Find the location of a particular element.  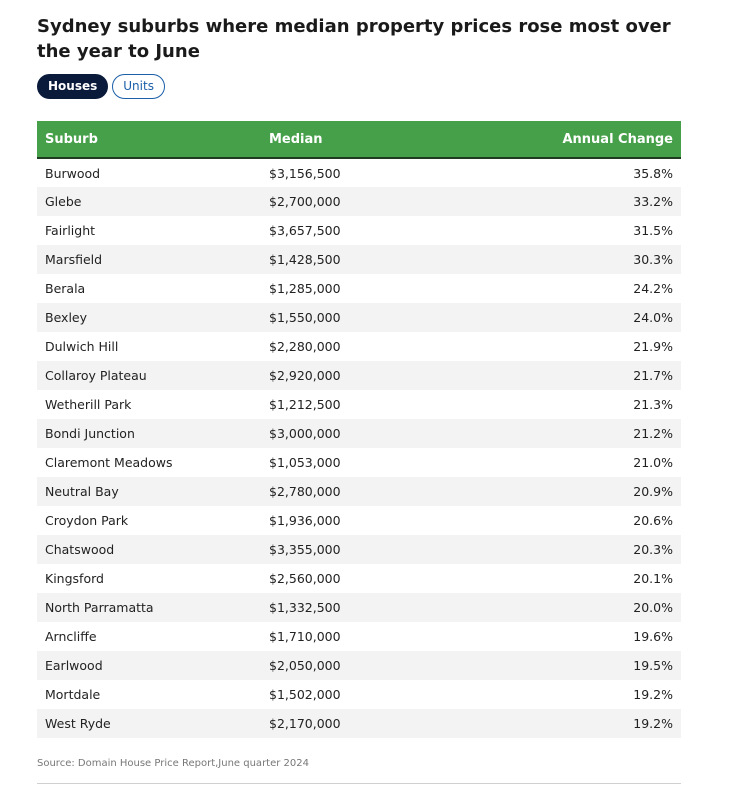

table-cell-annual-change: 20.6% is located at coordinates (653, 520).